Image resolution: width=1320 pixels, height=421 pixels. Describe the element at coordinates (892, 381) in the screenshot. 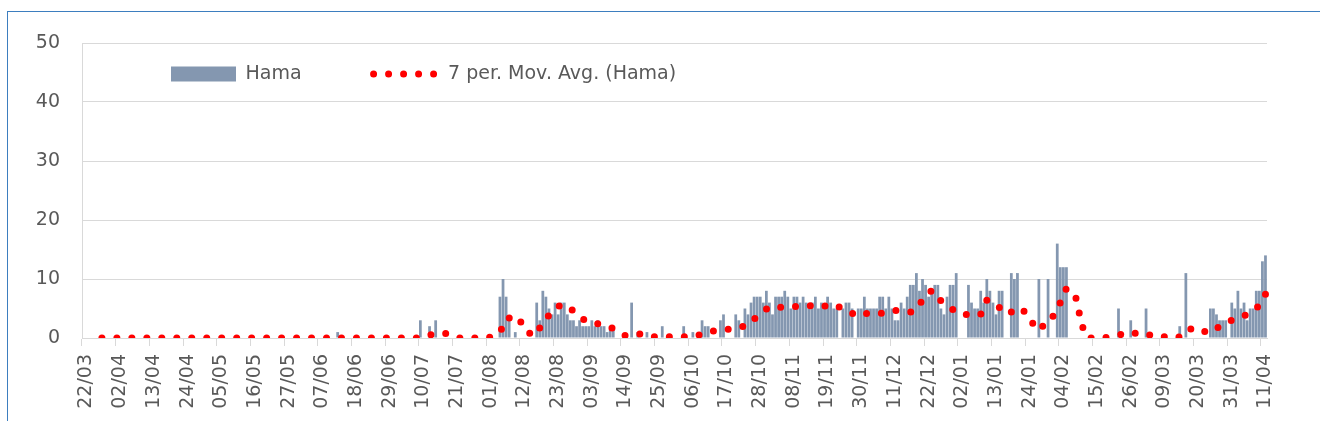

I see `x-tick-label: 11/12` at that location.